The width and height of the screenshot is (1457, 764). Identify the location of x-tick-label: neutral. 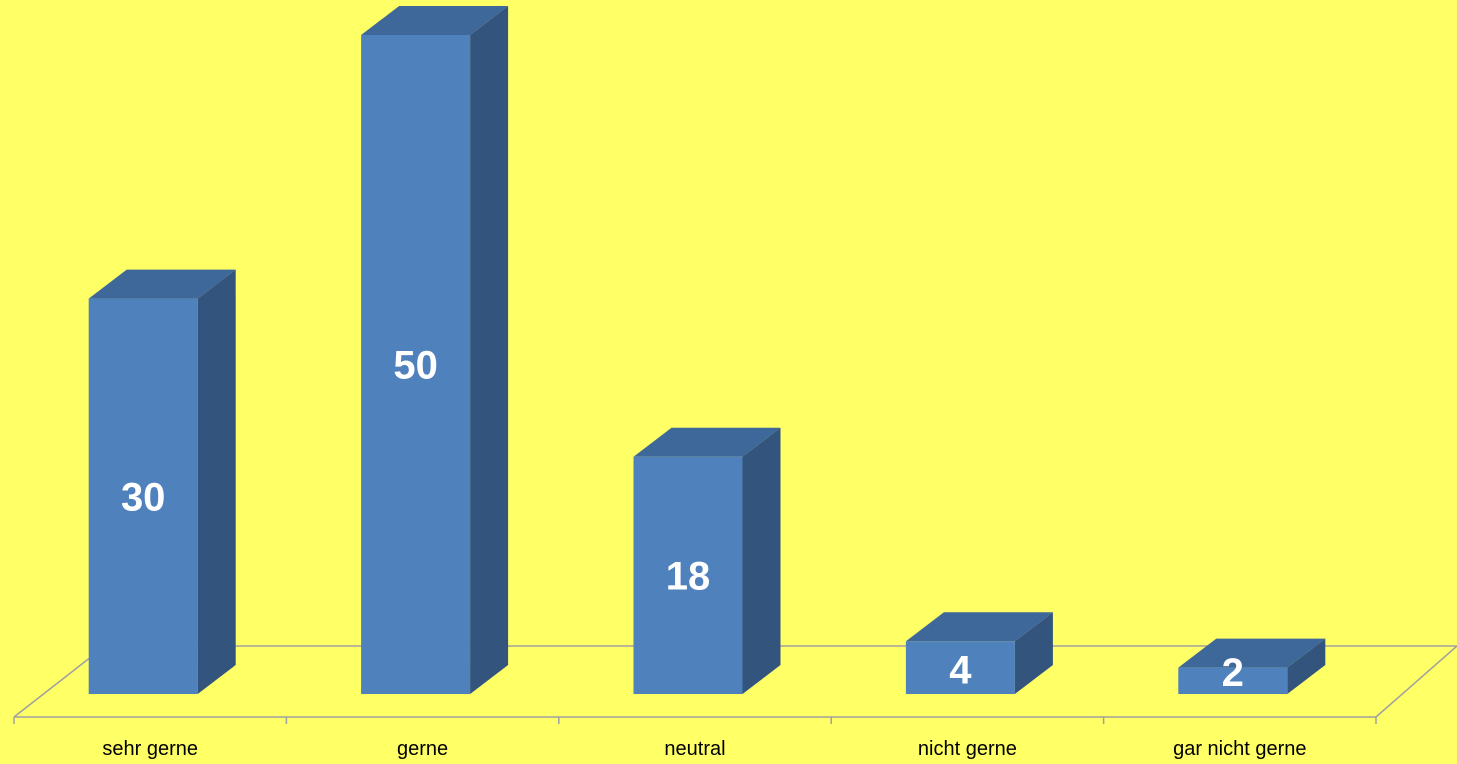
(694, 749).